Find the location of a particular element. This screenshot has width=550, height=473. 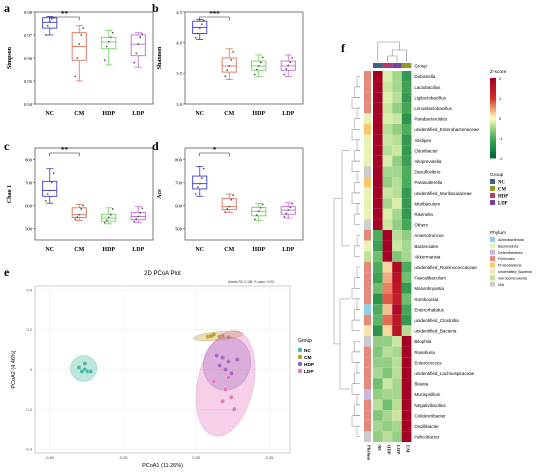

row-label: Ligilactobacillus is located at coordinates (430, 97).